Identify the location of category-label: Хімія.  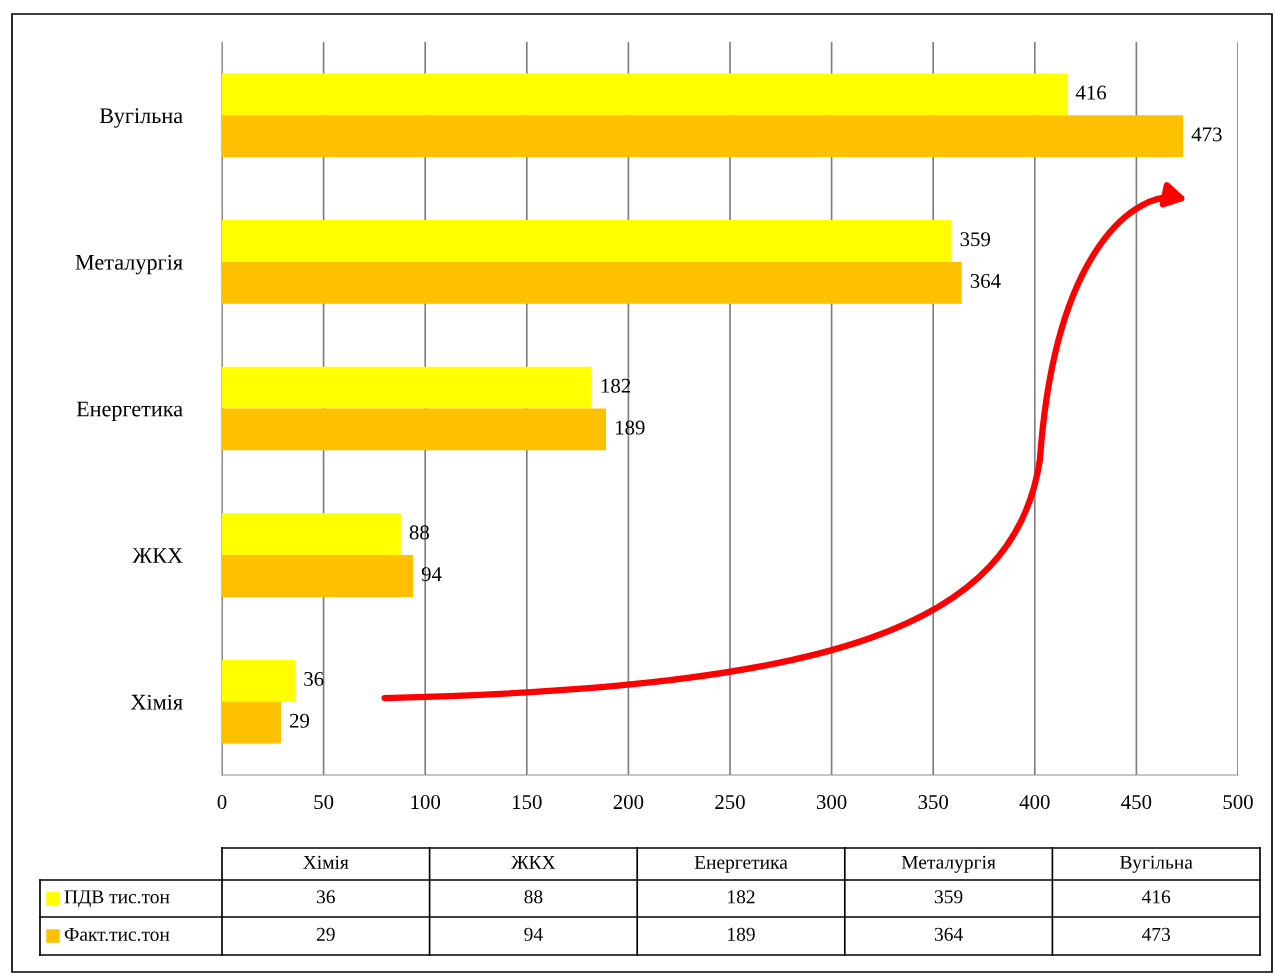
(326, 862).